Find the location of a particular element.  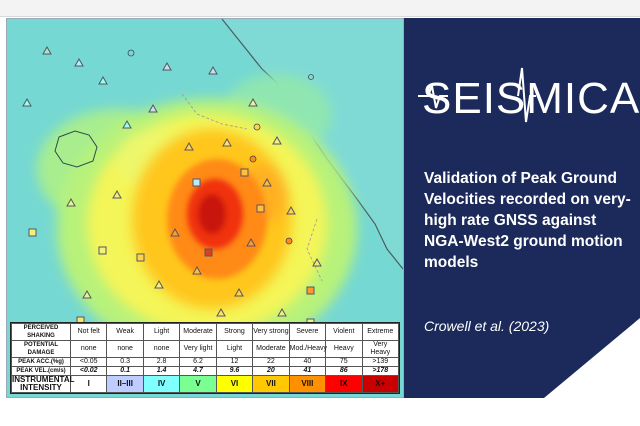

legend-cell: Strong is located at coordinates (234, 332).